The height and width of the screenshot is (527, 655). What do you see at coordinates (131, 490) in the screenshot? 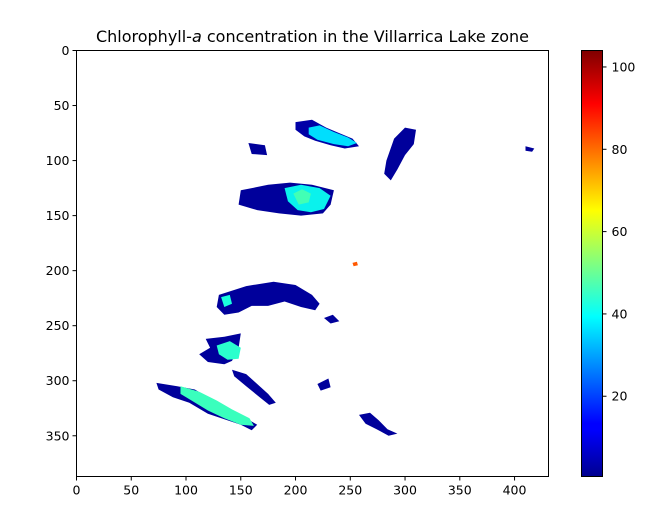
I see `x-tick-label: 50` at bounding box center [131, 490].